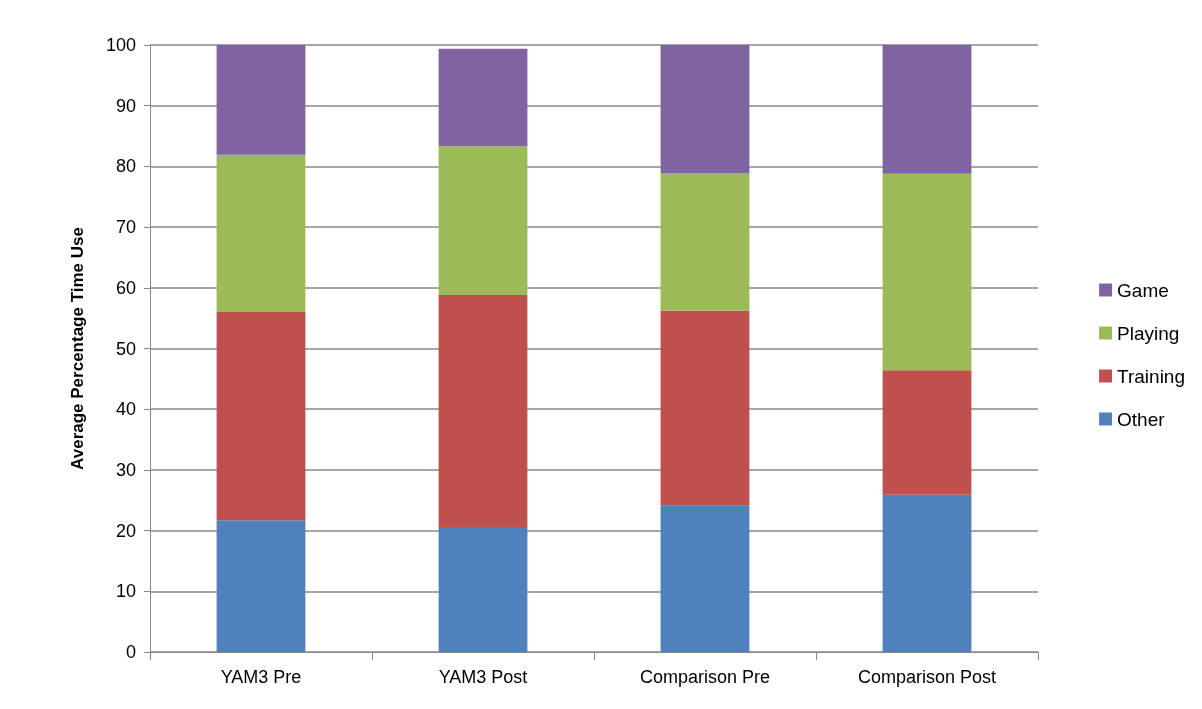  Describe the element at coordinates (120, 45) in the screenshot. I see `y-tick-label: 100` at that location.